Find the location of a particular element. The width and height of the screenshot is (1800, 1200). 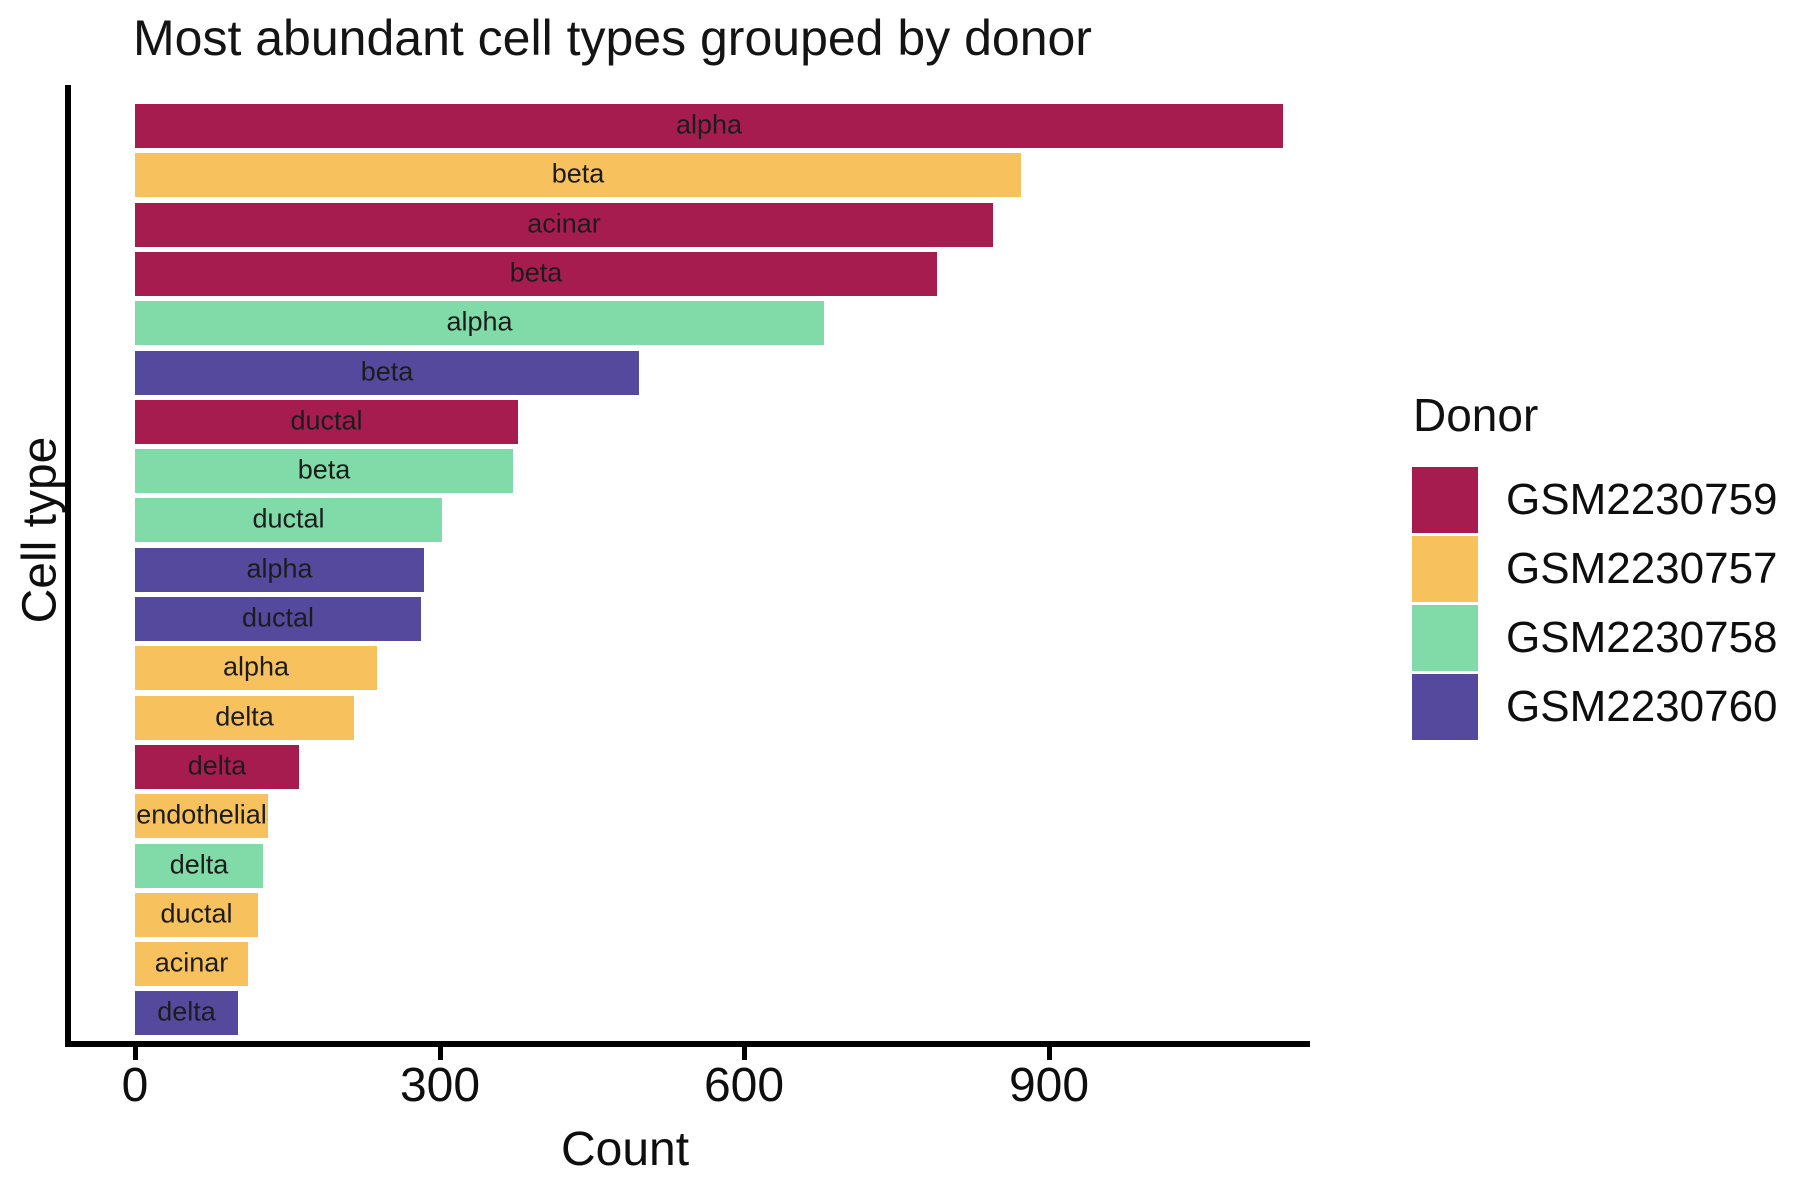

bar-beta-GSM2230760: beta is located at coordinates (387, 373).